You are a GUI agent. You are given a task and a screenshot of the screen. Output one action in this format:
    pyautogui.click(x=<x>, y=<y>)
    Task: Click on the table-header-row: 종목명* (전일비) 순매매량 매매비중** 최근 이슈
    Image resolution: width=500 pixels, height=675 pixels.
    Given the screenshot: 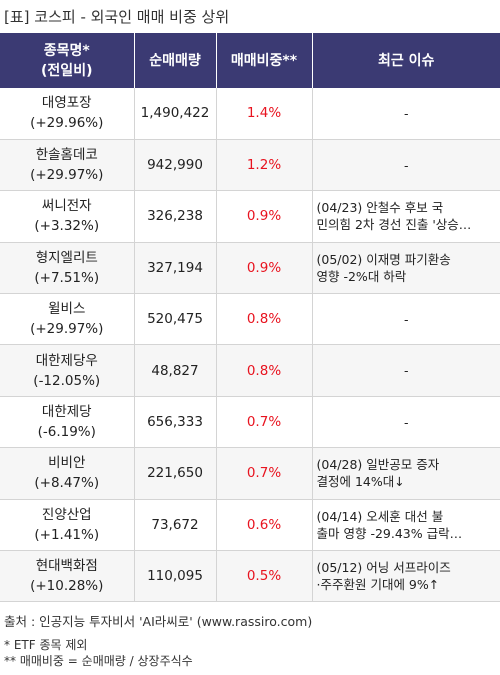 What is the action you would take?
    pyautogui.click(x=250, y=60)
    